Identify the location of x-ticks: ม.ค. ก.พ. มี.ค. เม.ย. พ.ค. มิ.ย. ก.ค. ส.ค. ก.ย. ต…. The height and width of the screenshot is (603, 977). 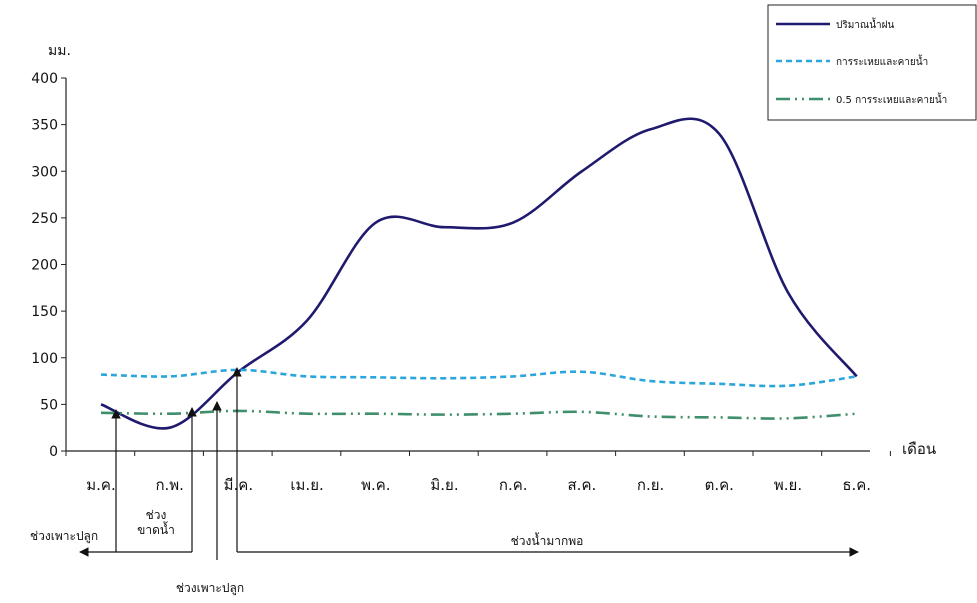
(478, 472).